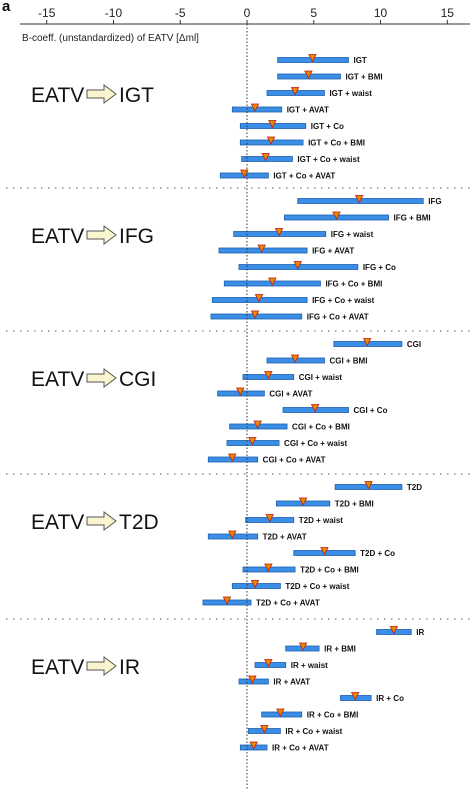  What do you see at coordinates (328, 159) in the screenshot?
I see `row-label: IGT + Co + waist` at bounding box center [328, 159].